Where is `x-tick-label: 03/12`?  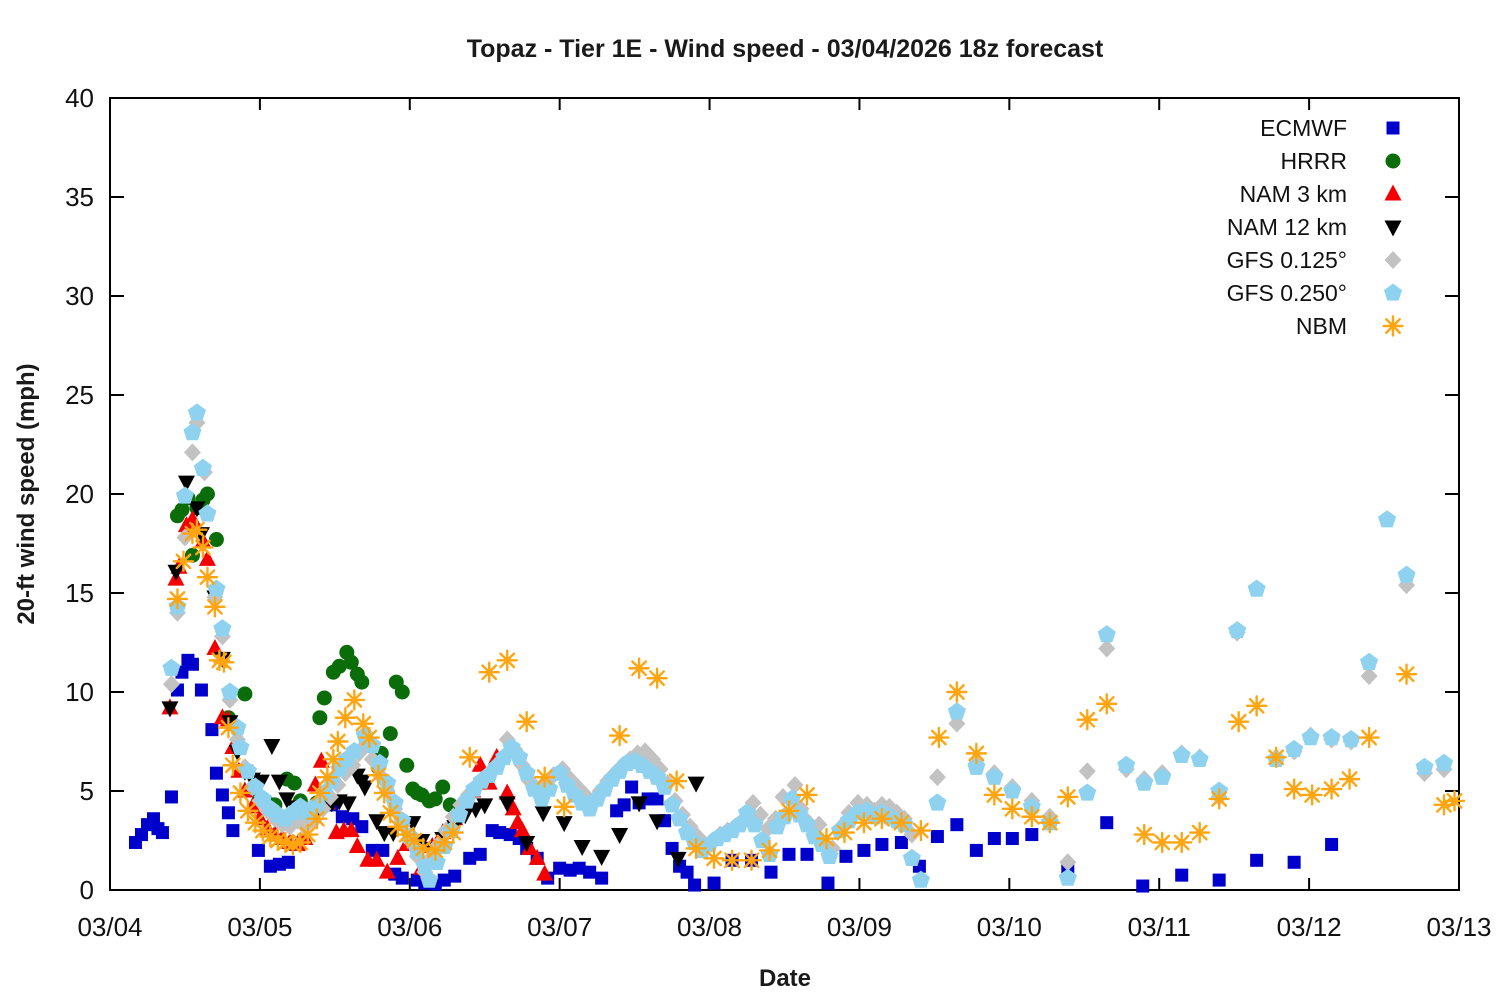 x-tick-label: 03/12 is located at coordinates (1309, 927).